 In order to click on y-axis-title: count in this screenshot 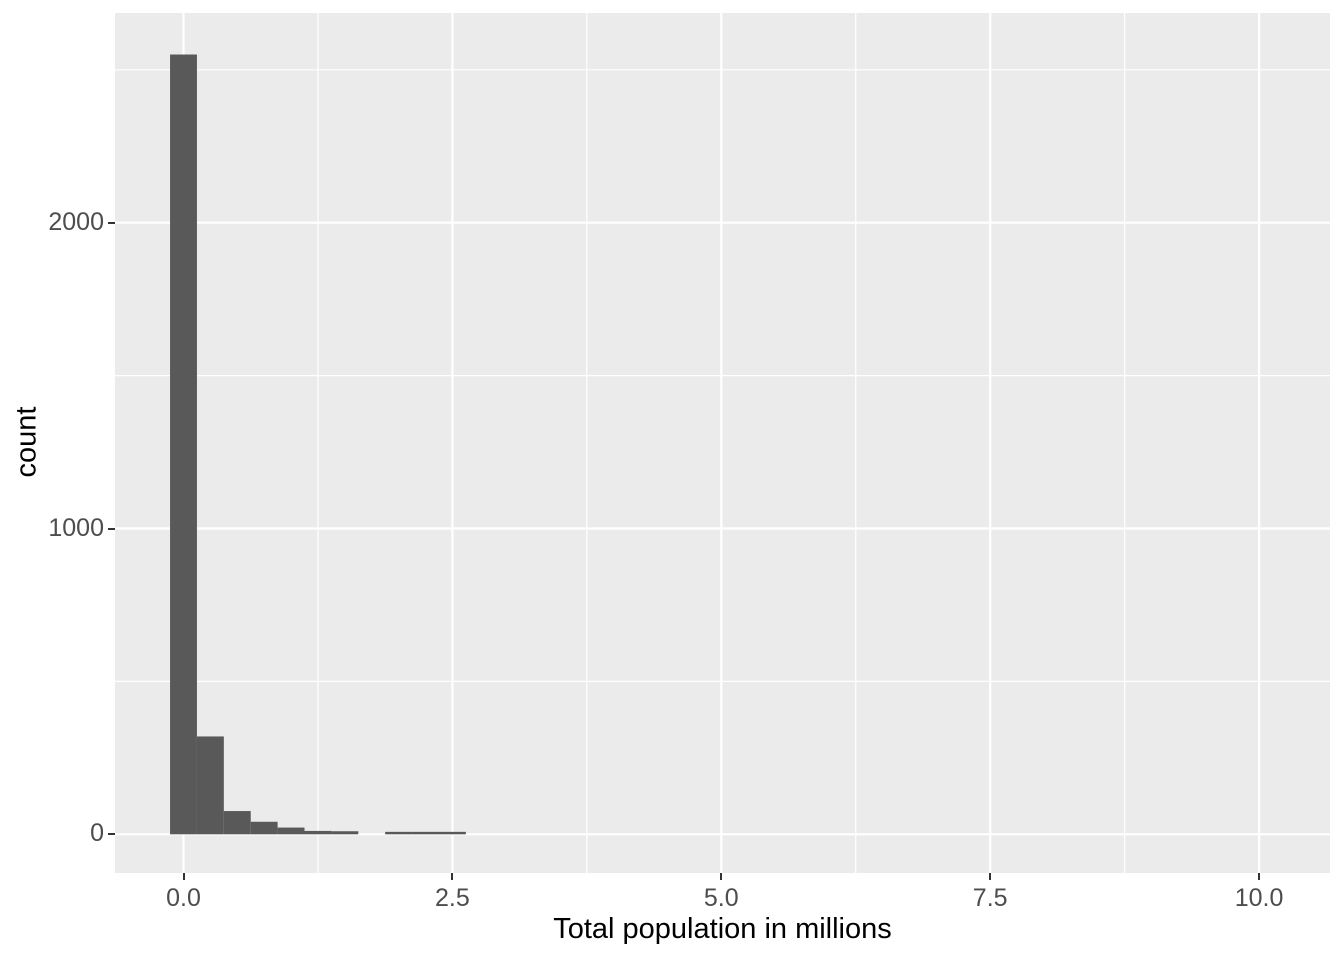, I will do `click(26, 442)`.